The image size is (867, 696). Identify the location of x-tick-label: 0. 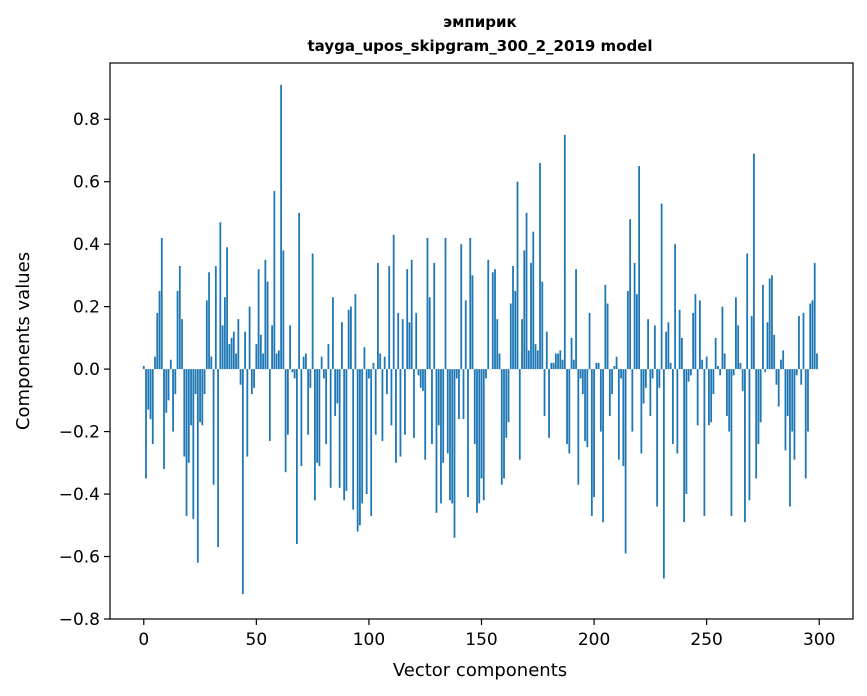
(143, 640).